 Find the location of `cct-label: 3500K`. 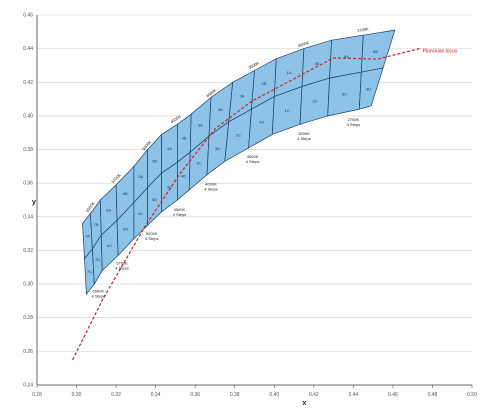

cct-label: 3500K is located at coordinates (253, 156).